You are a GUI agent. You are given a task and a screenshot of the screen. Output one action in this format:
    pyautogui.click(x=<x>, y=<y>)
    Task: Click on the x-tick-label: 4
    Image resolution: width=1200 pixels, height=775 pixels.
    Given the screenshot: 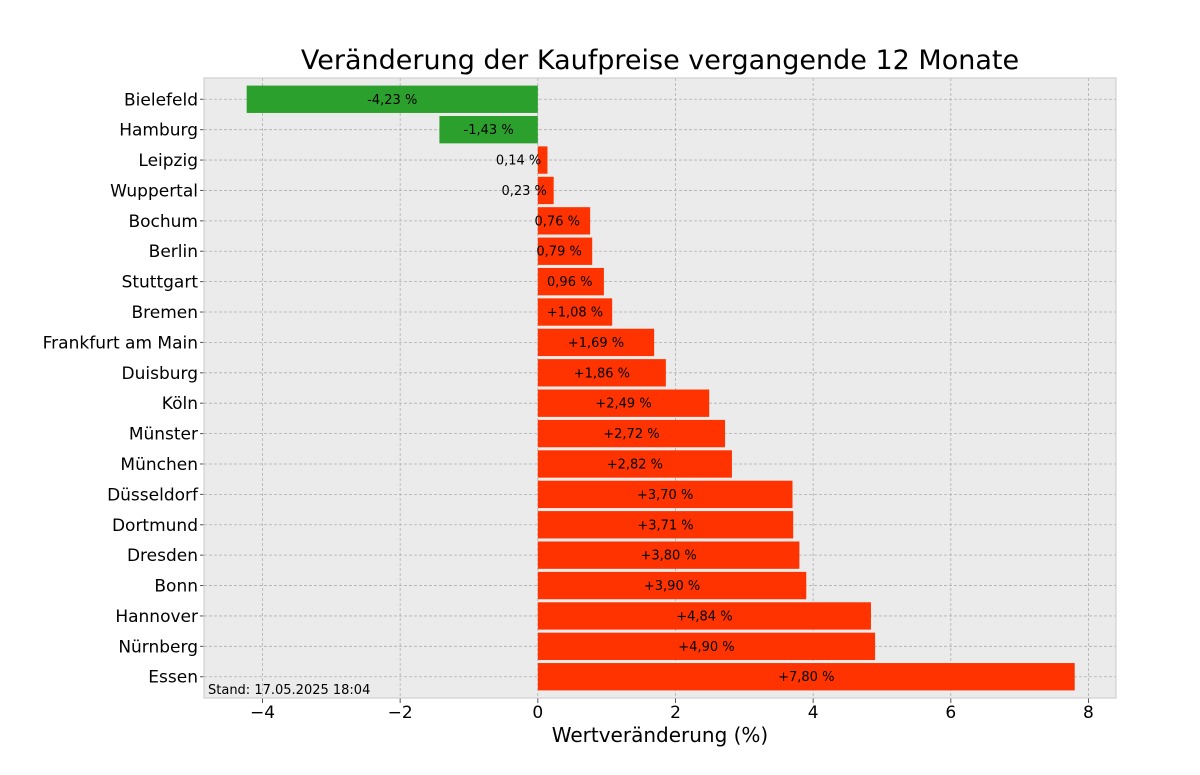 What is the action you would take?
    pyautogui.click(x=813, y=713)
    